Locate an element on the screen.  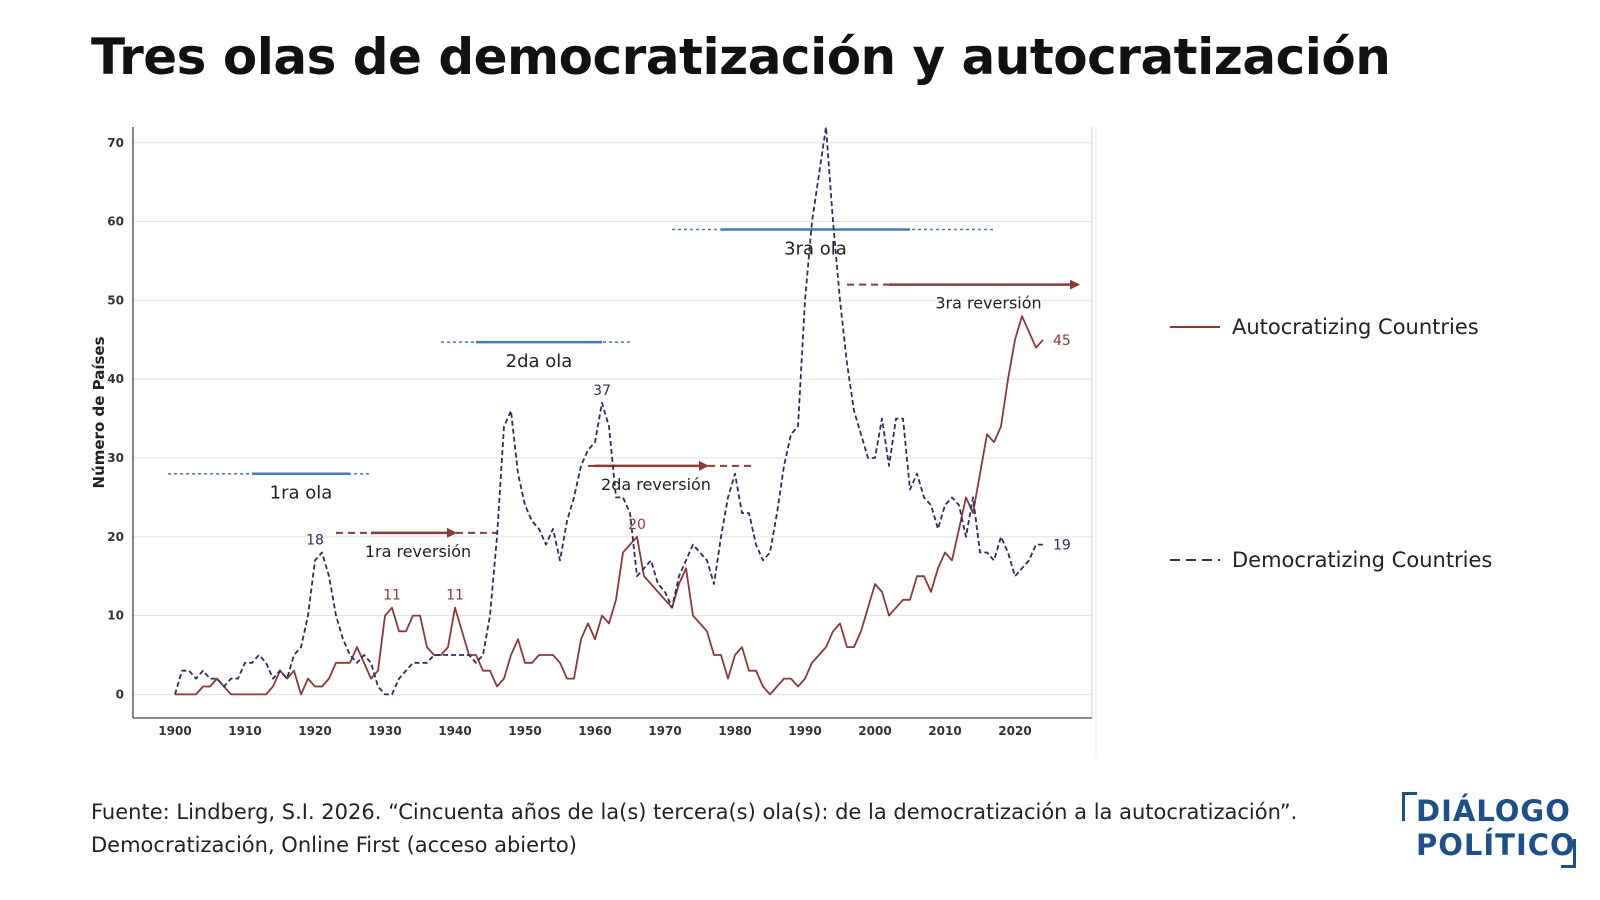
x-tick-label: 1940 is located at coordinates (454, 731).